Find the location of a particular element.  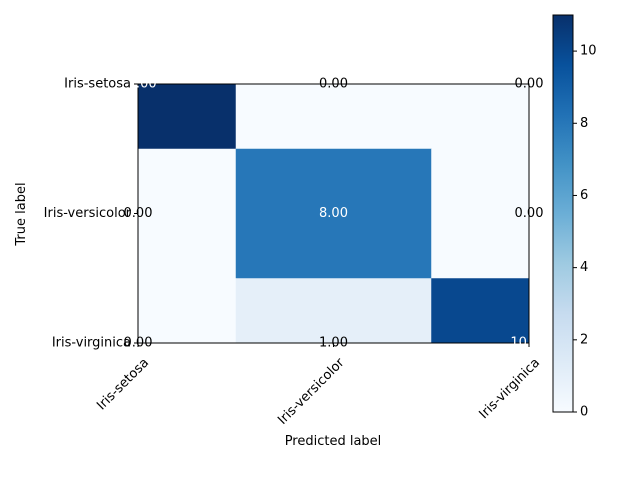

colorbar-tick-label: 8 is located at coordinates (584, 123).